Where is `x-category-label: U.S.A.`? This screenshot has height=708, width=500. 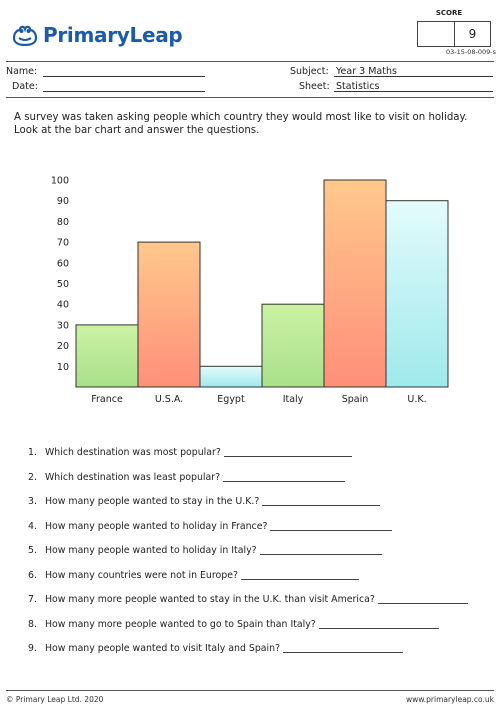 x-category-label: U.S.A. is located at coordinates (169, 399).